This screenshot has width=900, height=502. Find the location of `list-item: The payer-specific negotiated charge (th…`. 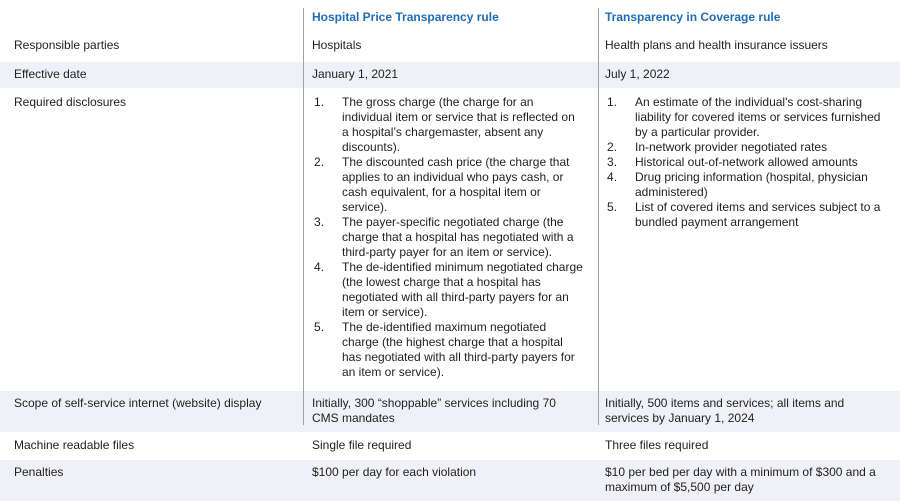

list-item: The payer-specific negotiated charge (th… is located at coordinates (444, 237).